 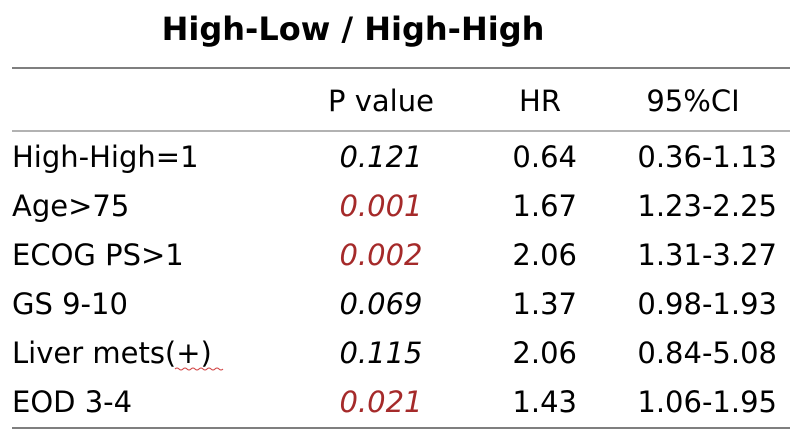 What do you see at coordinates (70, 206) in the screenshot?
I see `row-label: Age>75` at bounding box center [70, 206].